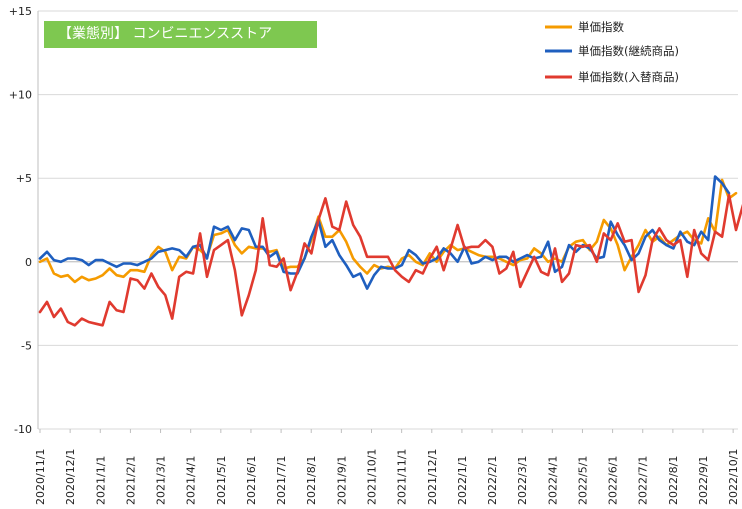 The image size is (742, 509). What do you see at coordinates (281, 480) in the screenshot?
I see `x-tick-label: 2021/7/1` at bounding box center [281, 480].